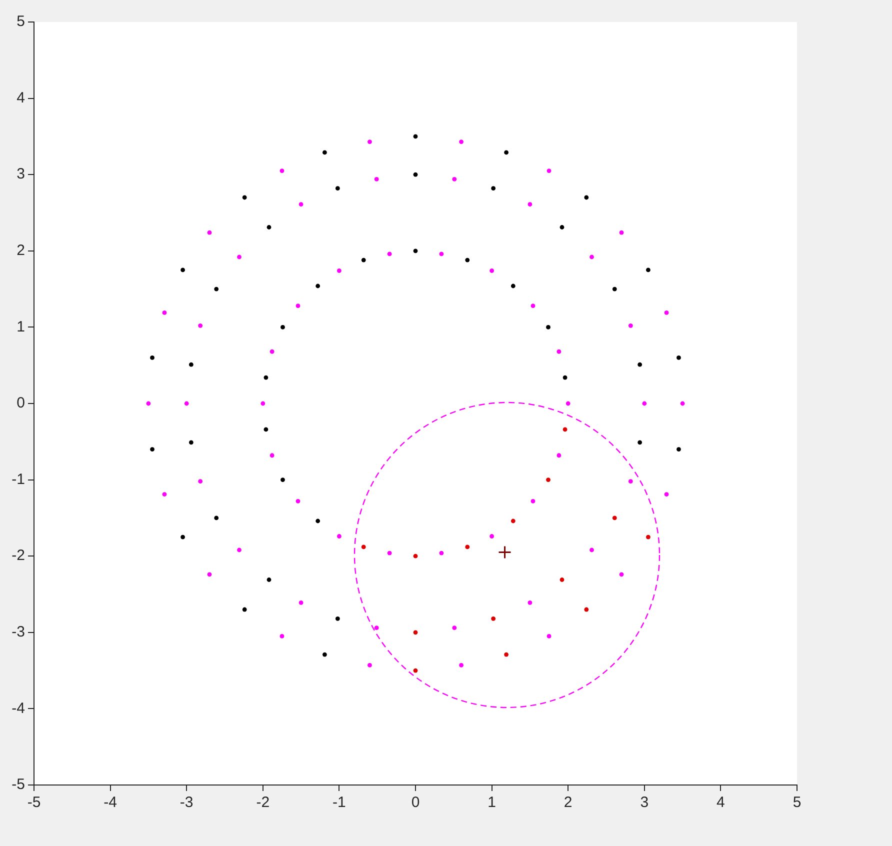 This screenshot has height=846, width=892. I want to click on y-tick-label: -5, so click(18, 785).